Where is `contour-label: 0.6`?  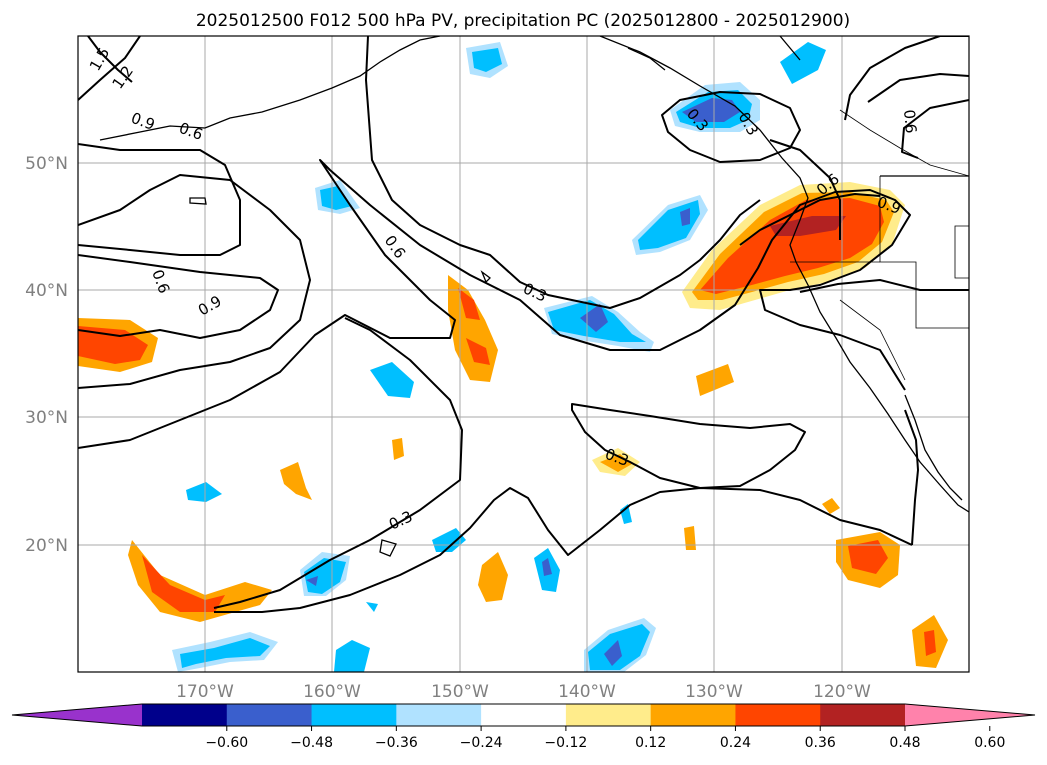
contour-label: 0.6 is located at coordinates (910, 121).